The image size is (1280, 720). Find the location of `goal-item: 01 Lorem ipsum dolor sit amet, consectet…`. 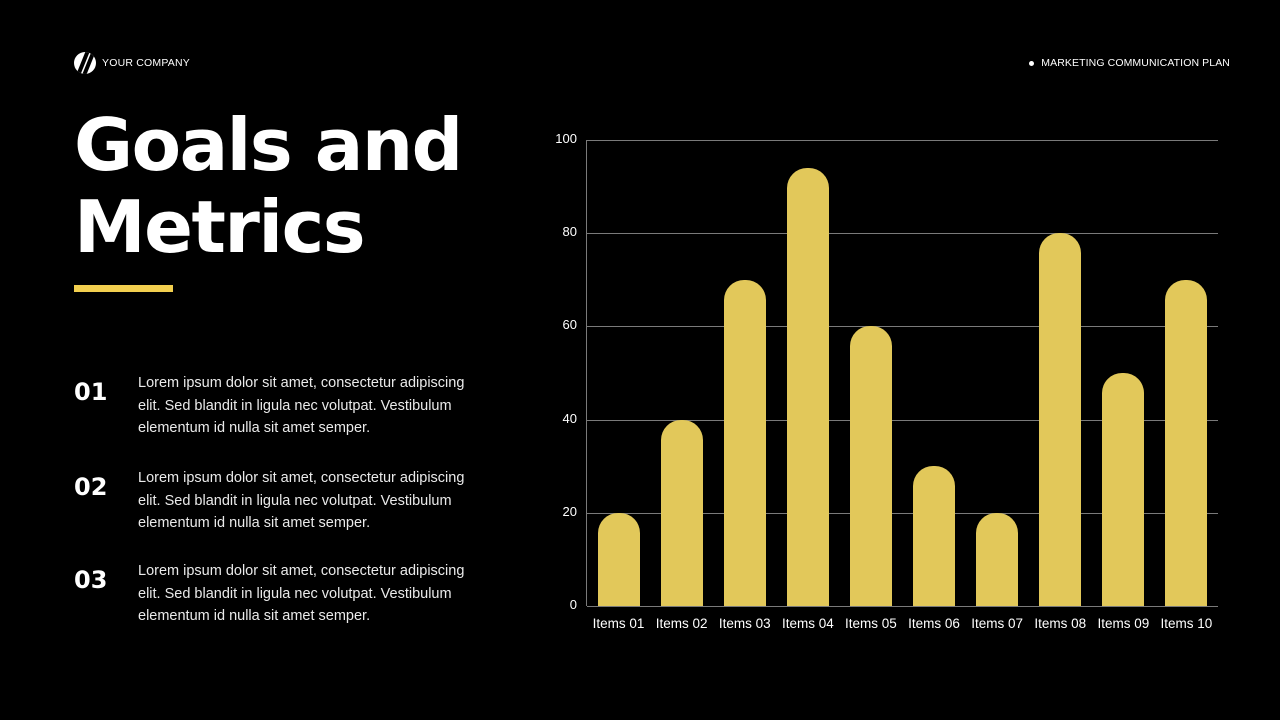

goal-item: 01 Lorem ipsum dolor sit amet, consectet… is located at coordinates (289, 406).